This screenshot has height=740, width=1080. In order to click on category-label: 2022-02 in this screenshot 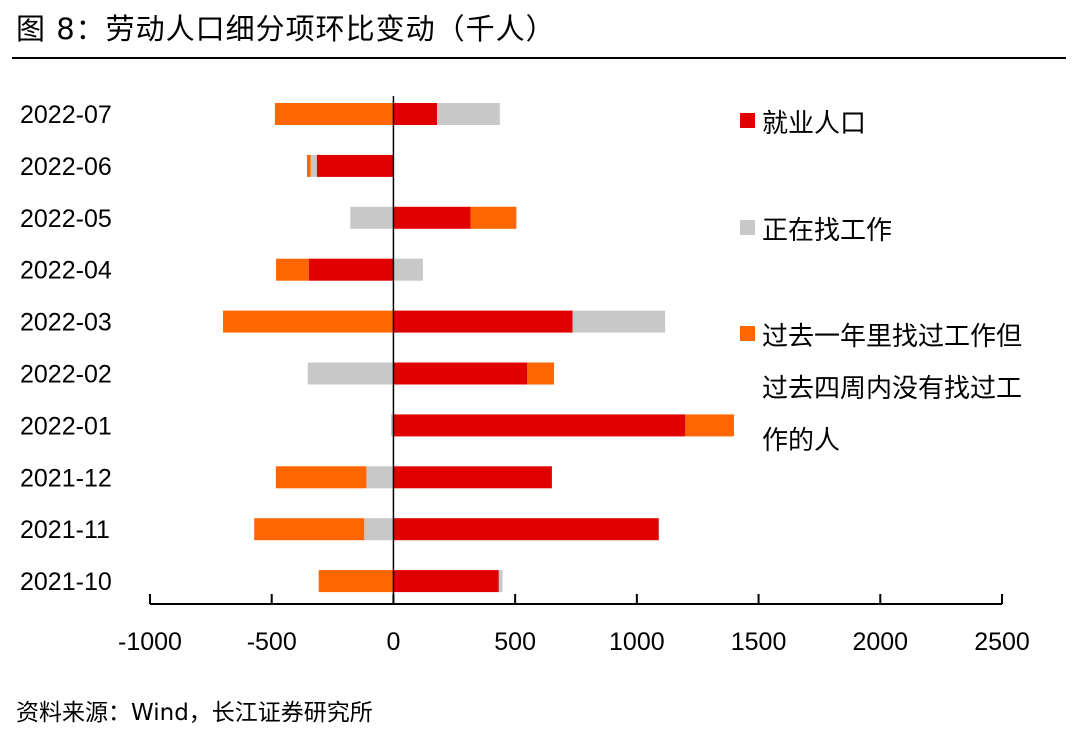, I will do `click(66, 375)`.